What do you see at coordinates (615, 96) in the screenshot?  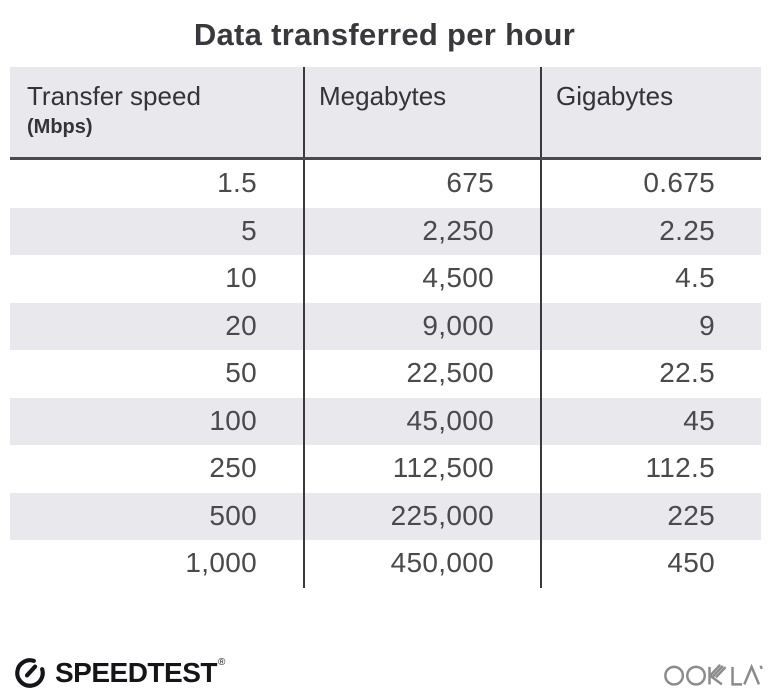 I see `column-header-label: Gigabytes` at bounding box center [615, 96].